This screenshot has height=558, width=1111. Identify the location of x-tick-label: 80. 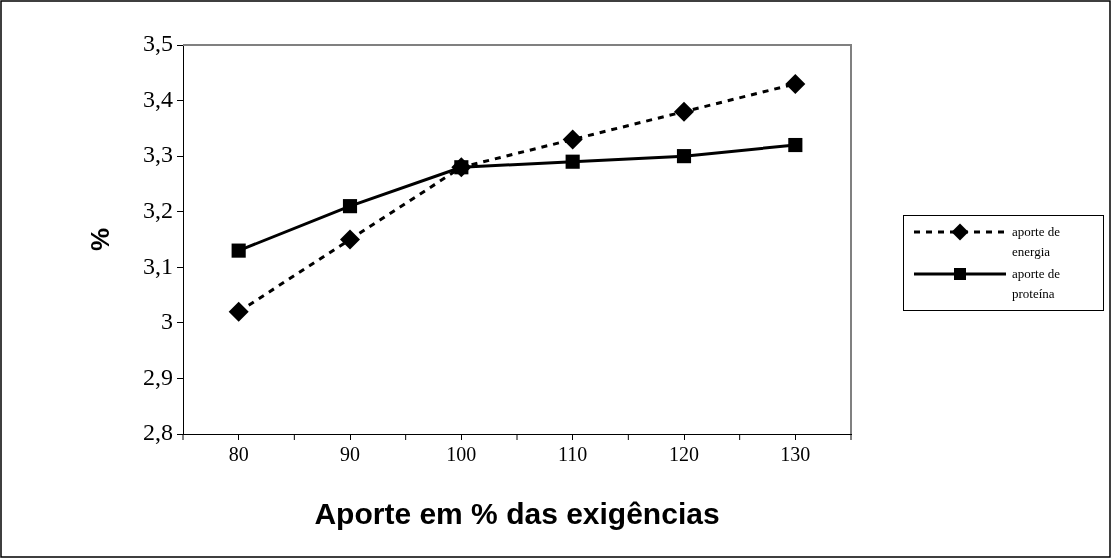
(238, 454).